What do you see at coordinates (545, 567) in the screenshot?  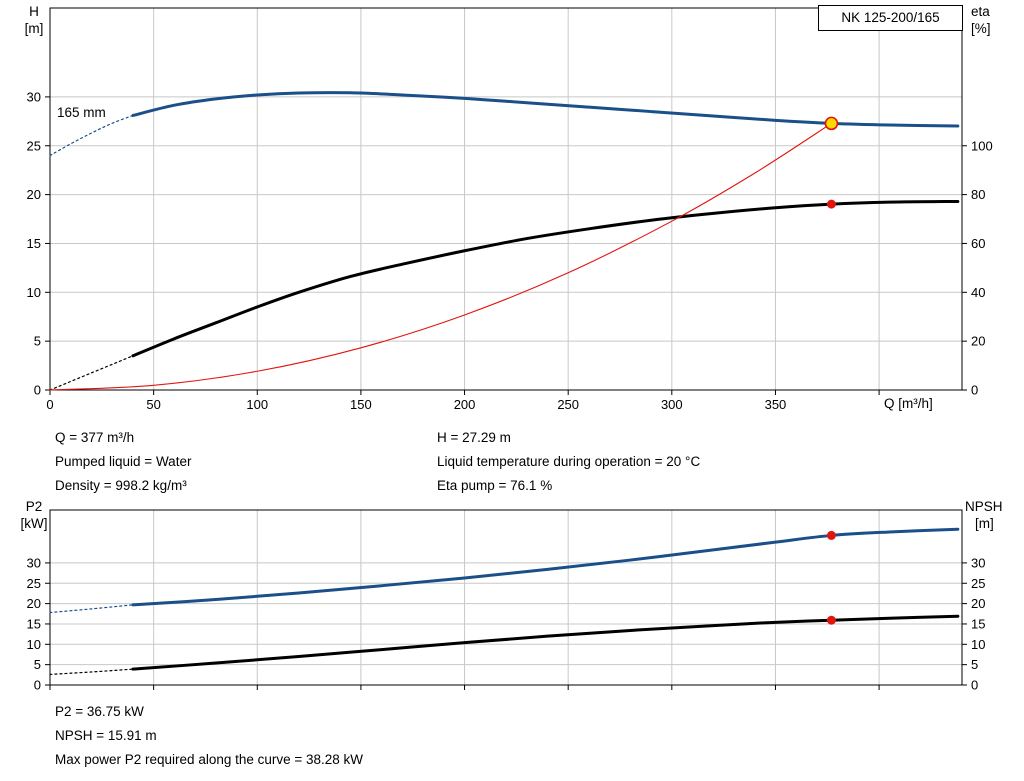 I see `p2-curve` at bounding box center [545, 567].